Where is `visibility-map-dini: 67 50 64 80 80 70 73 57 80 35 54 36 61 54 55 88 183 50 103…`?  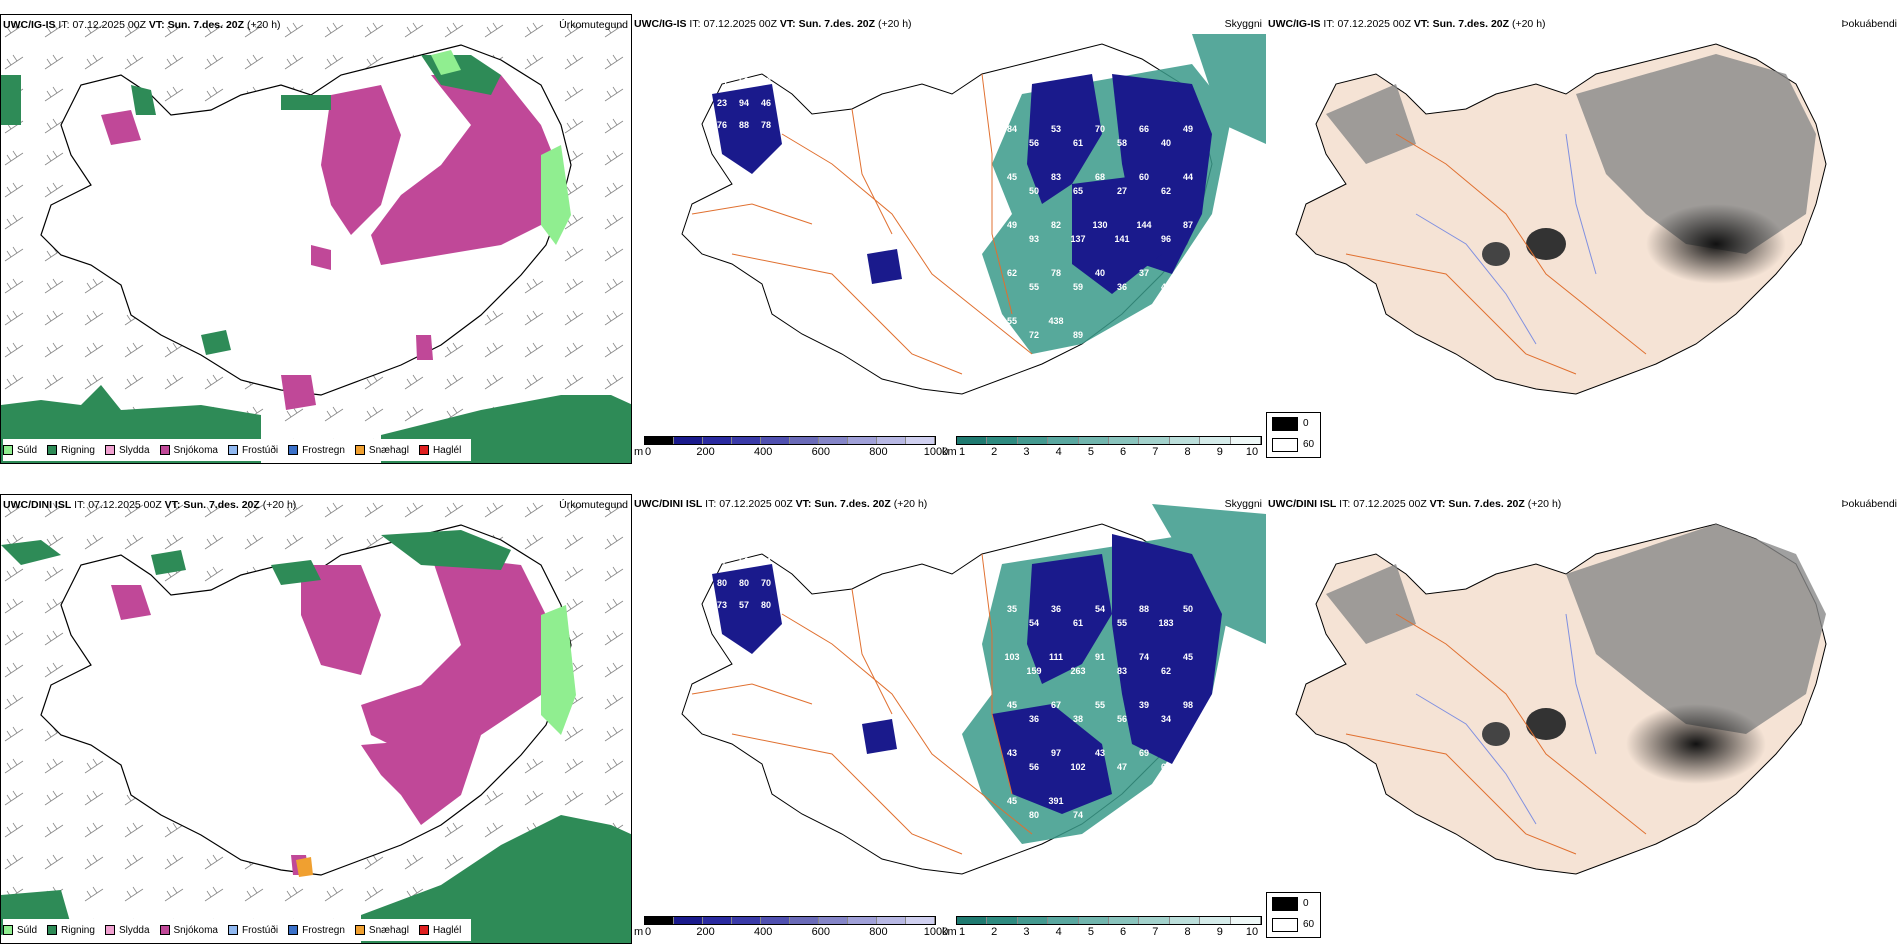
visibility-map-dini: 67 50 64 80 80 70 73 57 80 35 54 36 61 54 55 88 183 50 103… is located at coordinates (973, 689).